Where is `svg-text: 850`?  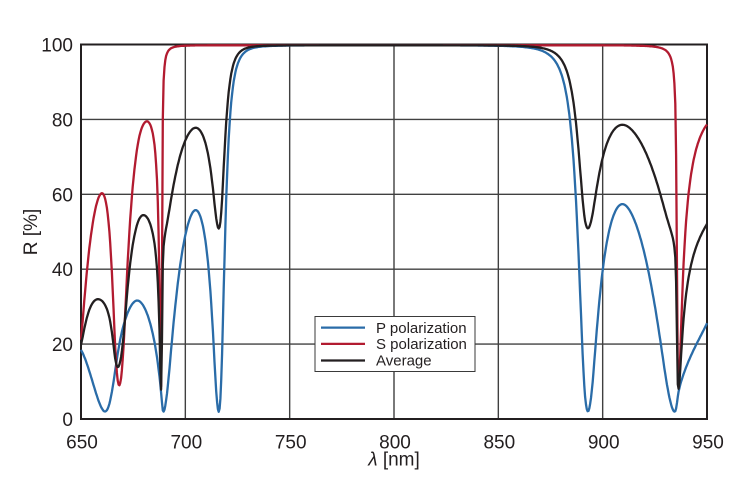
svg-text: 850 is located at coordinates (499, 443).